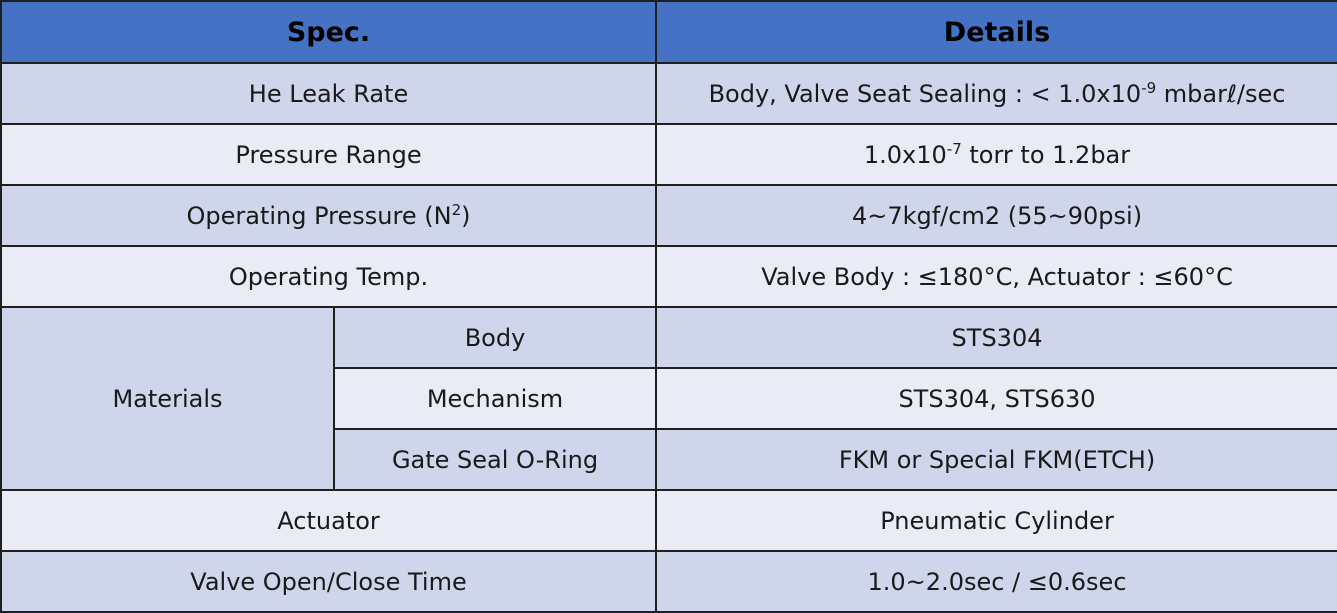  I want to click on label-text: Operating Pressure (N, so click(319, 215).